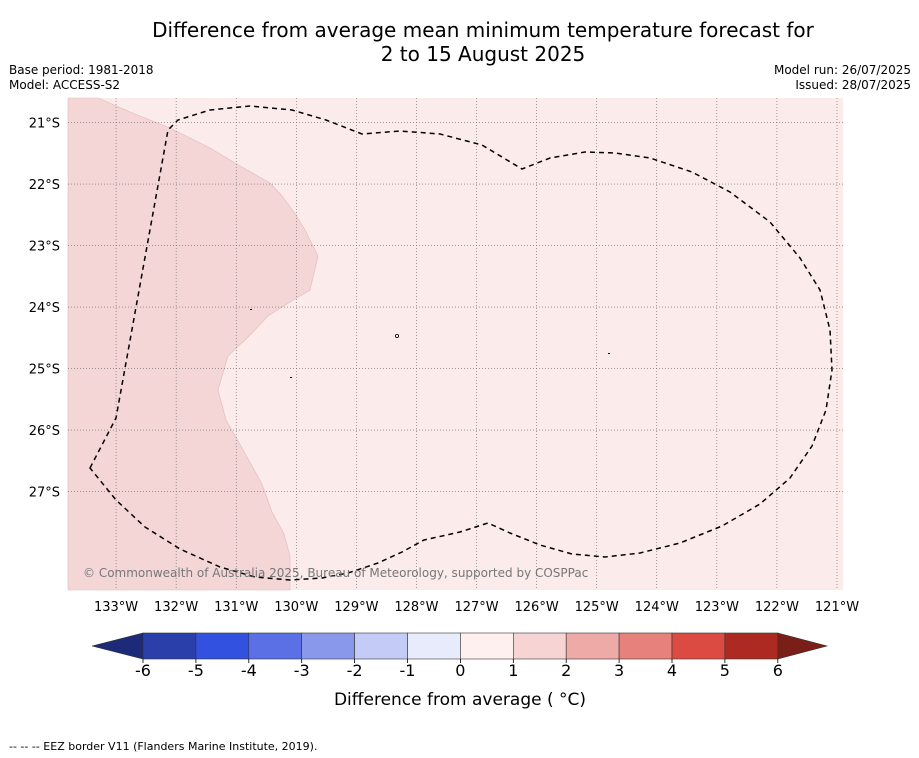 The width and height of the screenshot is (919, 758). What do you see at coordinates (803, 646) in the screenshot?
I see `colorbar-extend-high` at bounding box center [803, 646].